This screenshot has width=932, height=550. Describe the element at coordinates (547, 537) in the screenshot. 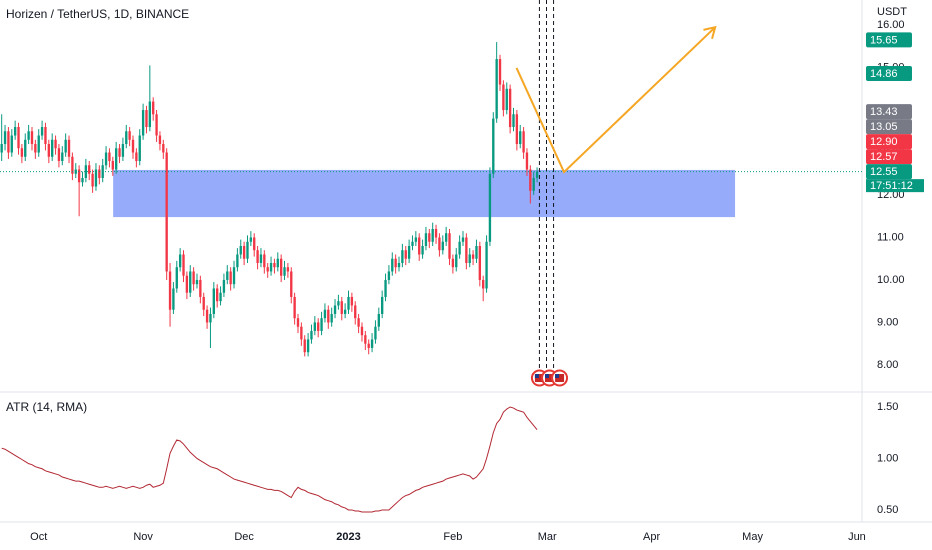

I see `x-tick-label: Mar` at that location.